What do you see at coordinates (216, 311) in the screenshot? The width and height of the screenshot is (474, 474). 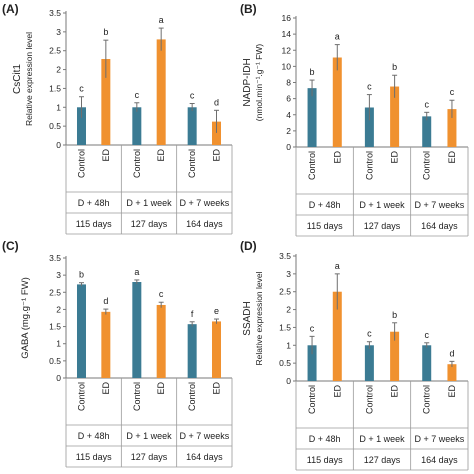 I see `significance-letter: e` at bounding box center [216, 311].